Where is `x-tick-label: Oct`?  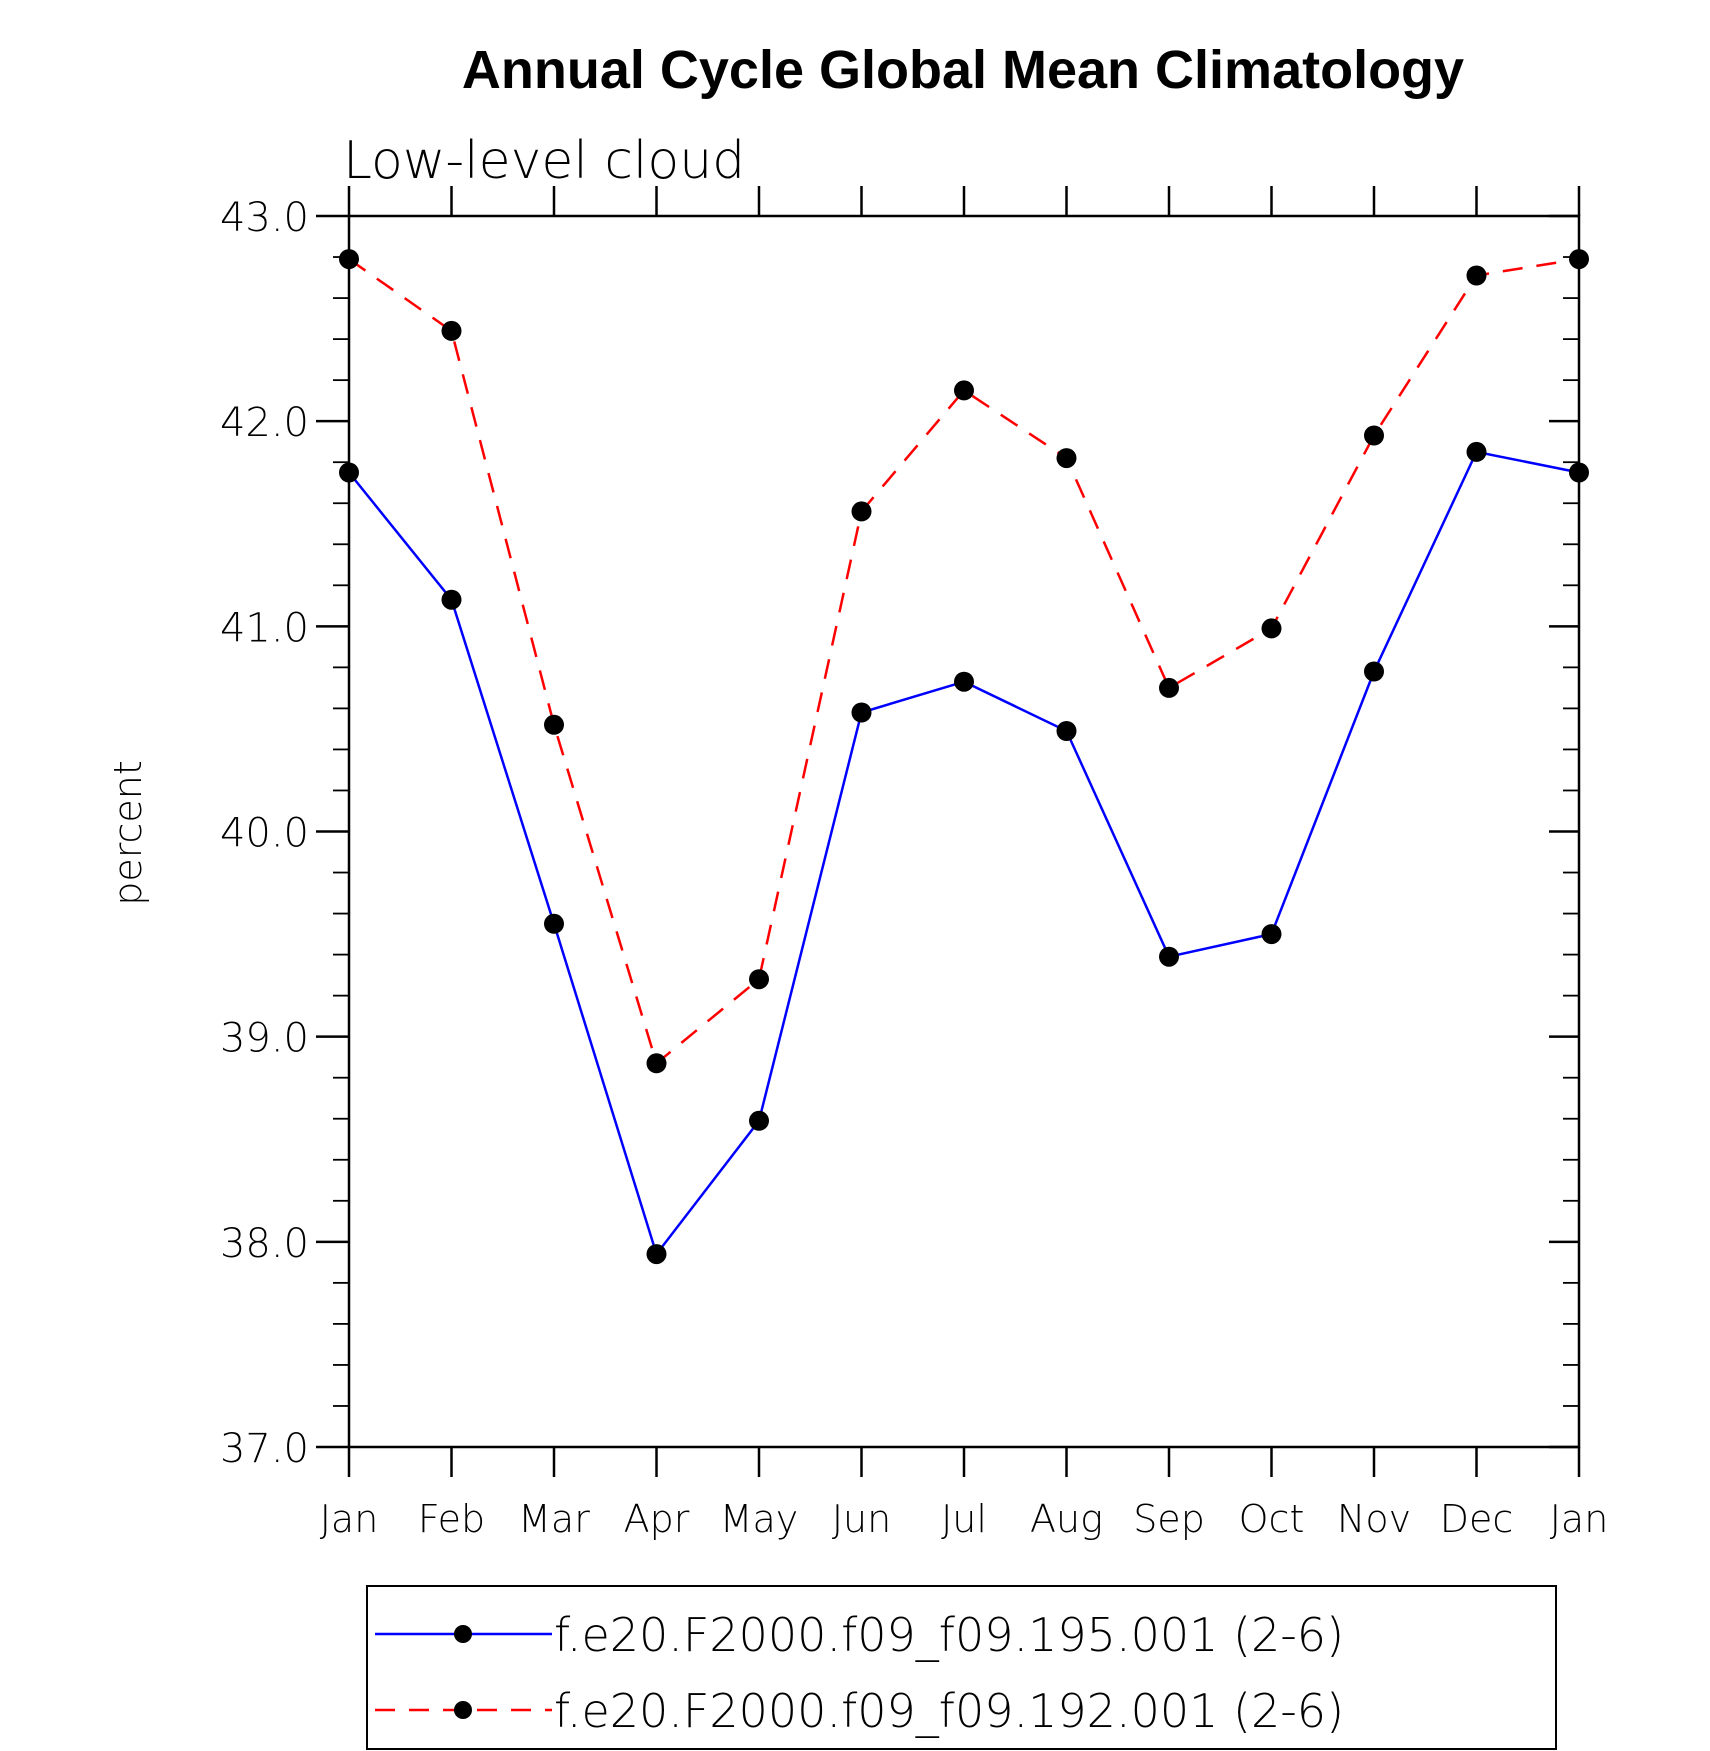
x-tick-label: Oct is located at coordinates (1272, 1519).